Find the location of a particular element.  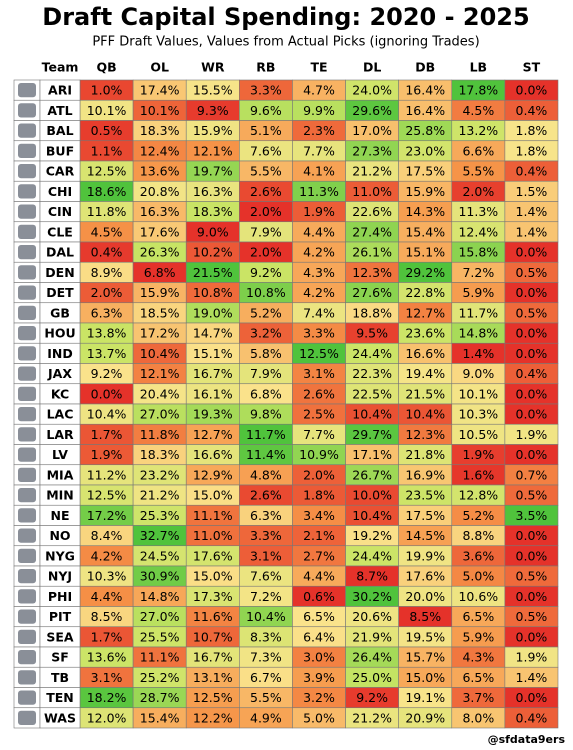

column-header: TE is located at coordinates (318, 67).